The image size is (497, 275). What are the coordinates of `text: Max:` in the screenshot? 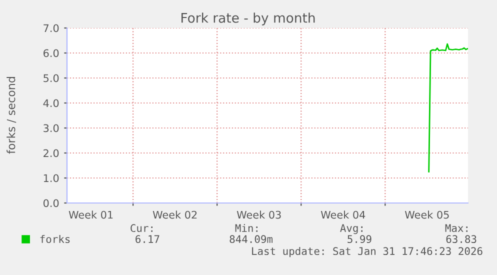 It's located at (456, 228).